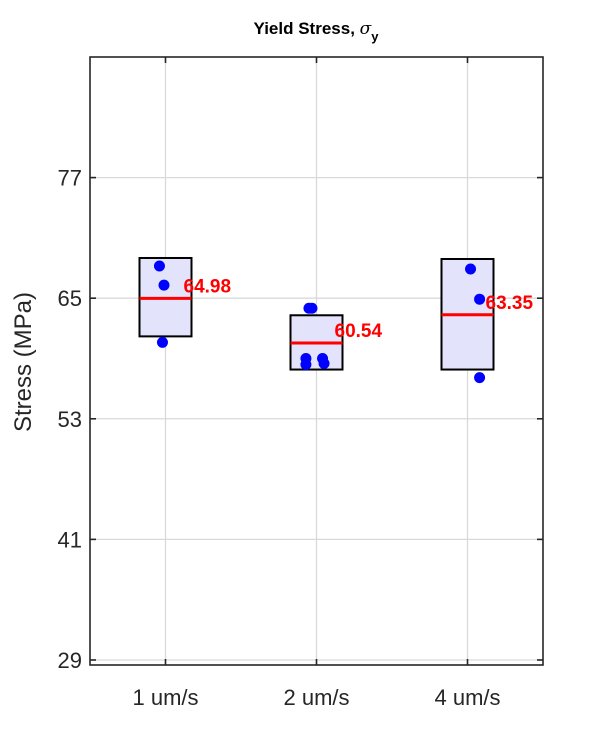 The image size is (600, 750). What do you see at coordinates (366, 29) in the screenshot?
I see `chart-title-symbol: σ` at bounding box center [366, 29].